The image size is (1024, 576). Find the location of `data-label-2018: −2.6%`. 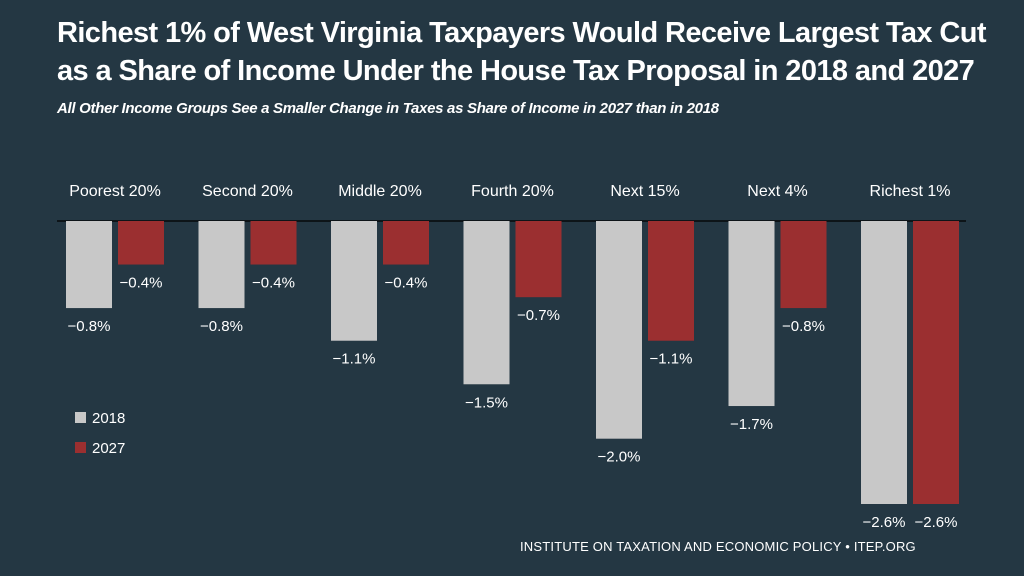

data-label-2018: −2.6% is located at coordinates (884, 522).